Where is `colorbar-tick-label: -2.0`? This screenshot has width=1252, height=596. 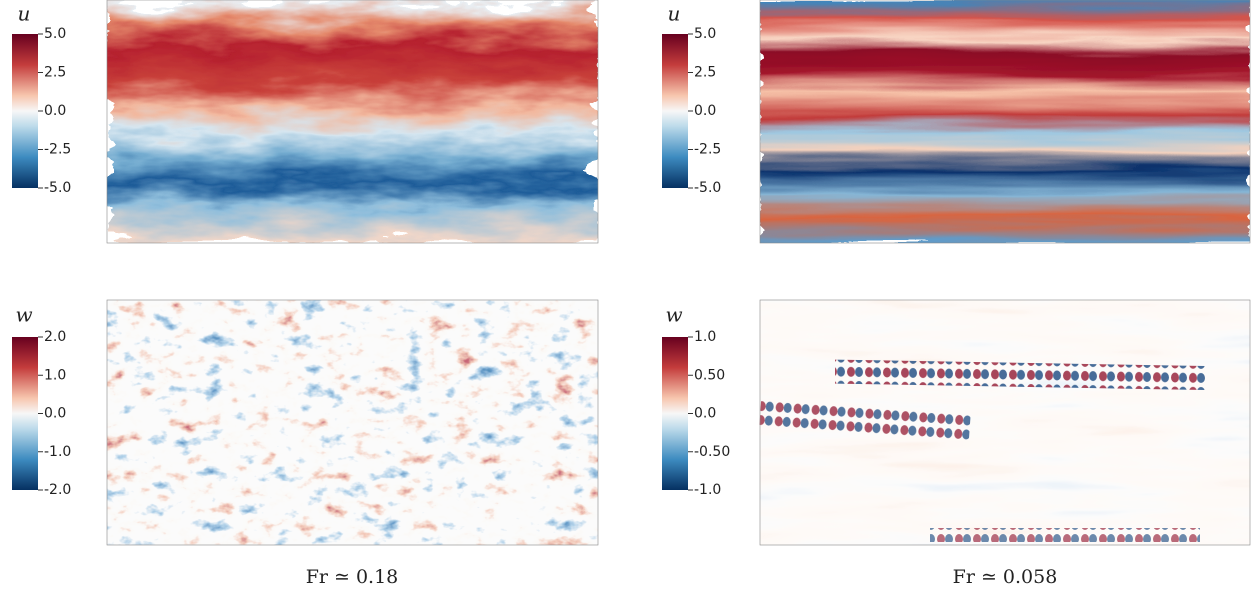
colorbar-tick-label: -2.0 is located at coordinates (57, 490).